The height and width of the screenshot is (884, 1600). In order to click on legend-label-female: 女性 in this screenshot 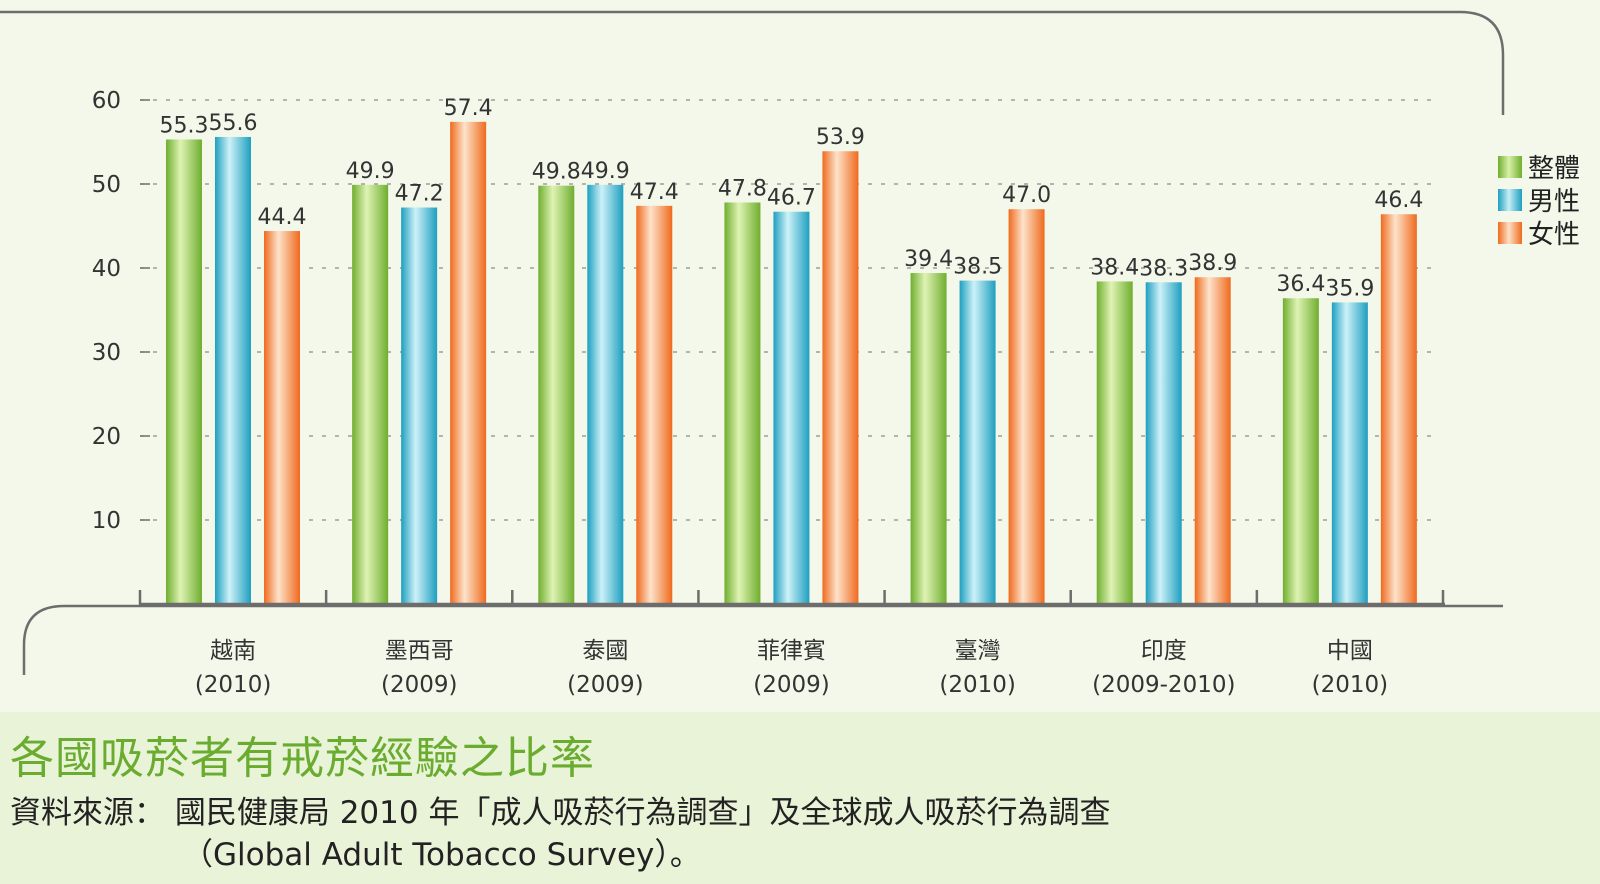, I will do `click(1554, 235)`.